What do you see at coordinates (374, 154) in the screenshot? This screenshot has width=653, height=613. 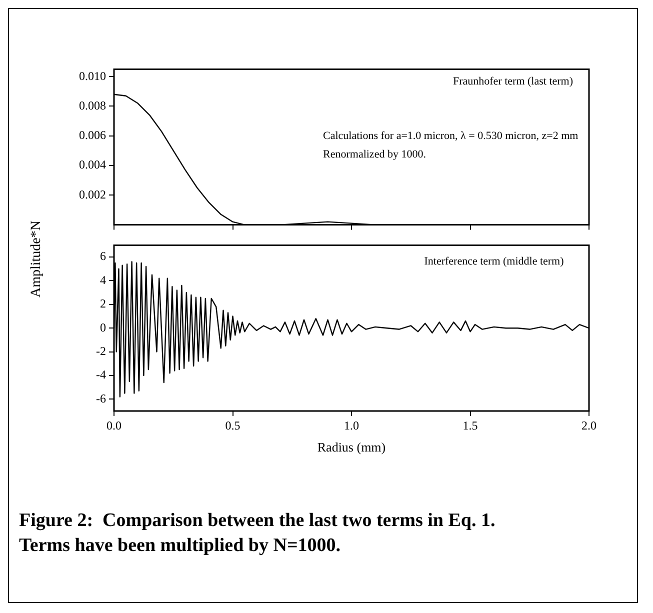 I see `annotation: Renormalized by 1000.` at bounding box center [374, 154].